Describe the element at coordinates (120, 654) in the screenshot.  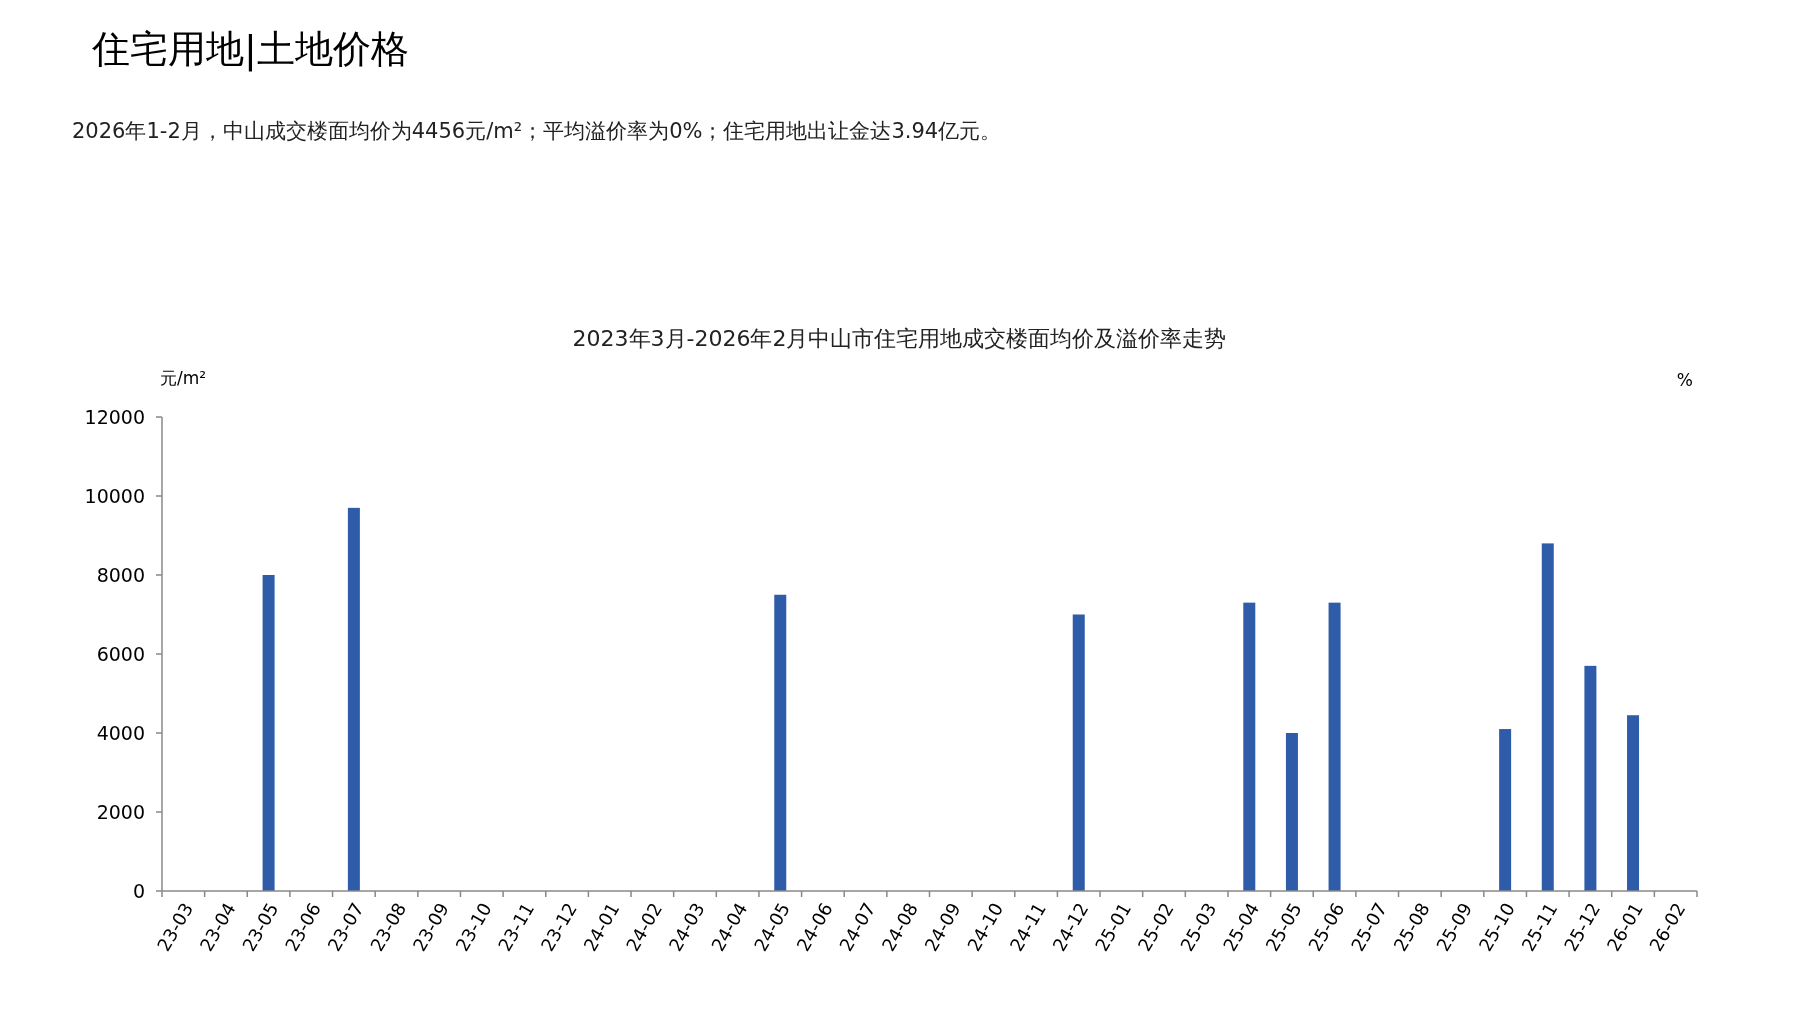
I see `y-tick-label: 6000` at that location.